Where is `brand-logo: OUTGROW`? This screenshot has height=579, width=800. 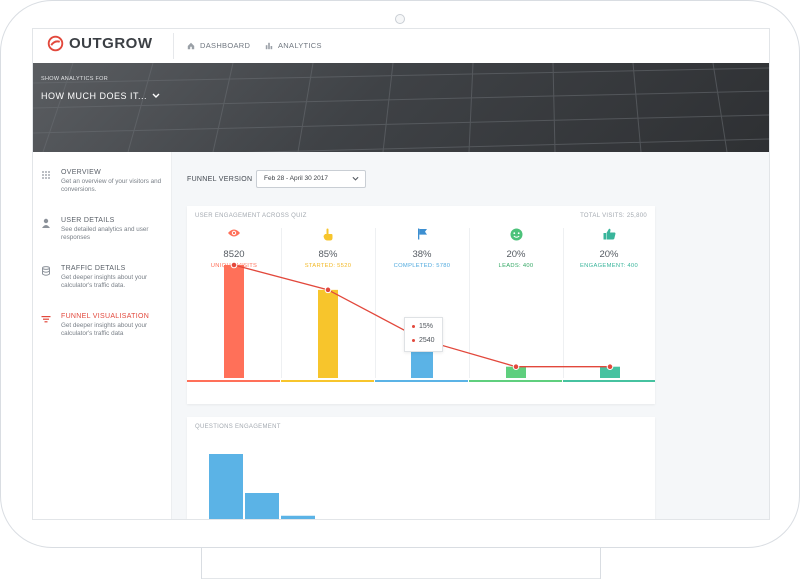
brand-logo: OUTGROW is located at coordinates (100, 43).